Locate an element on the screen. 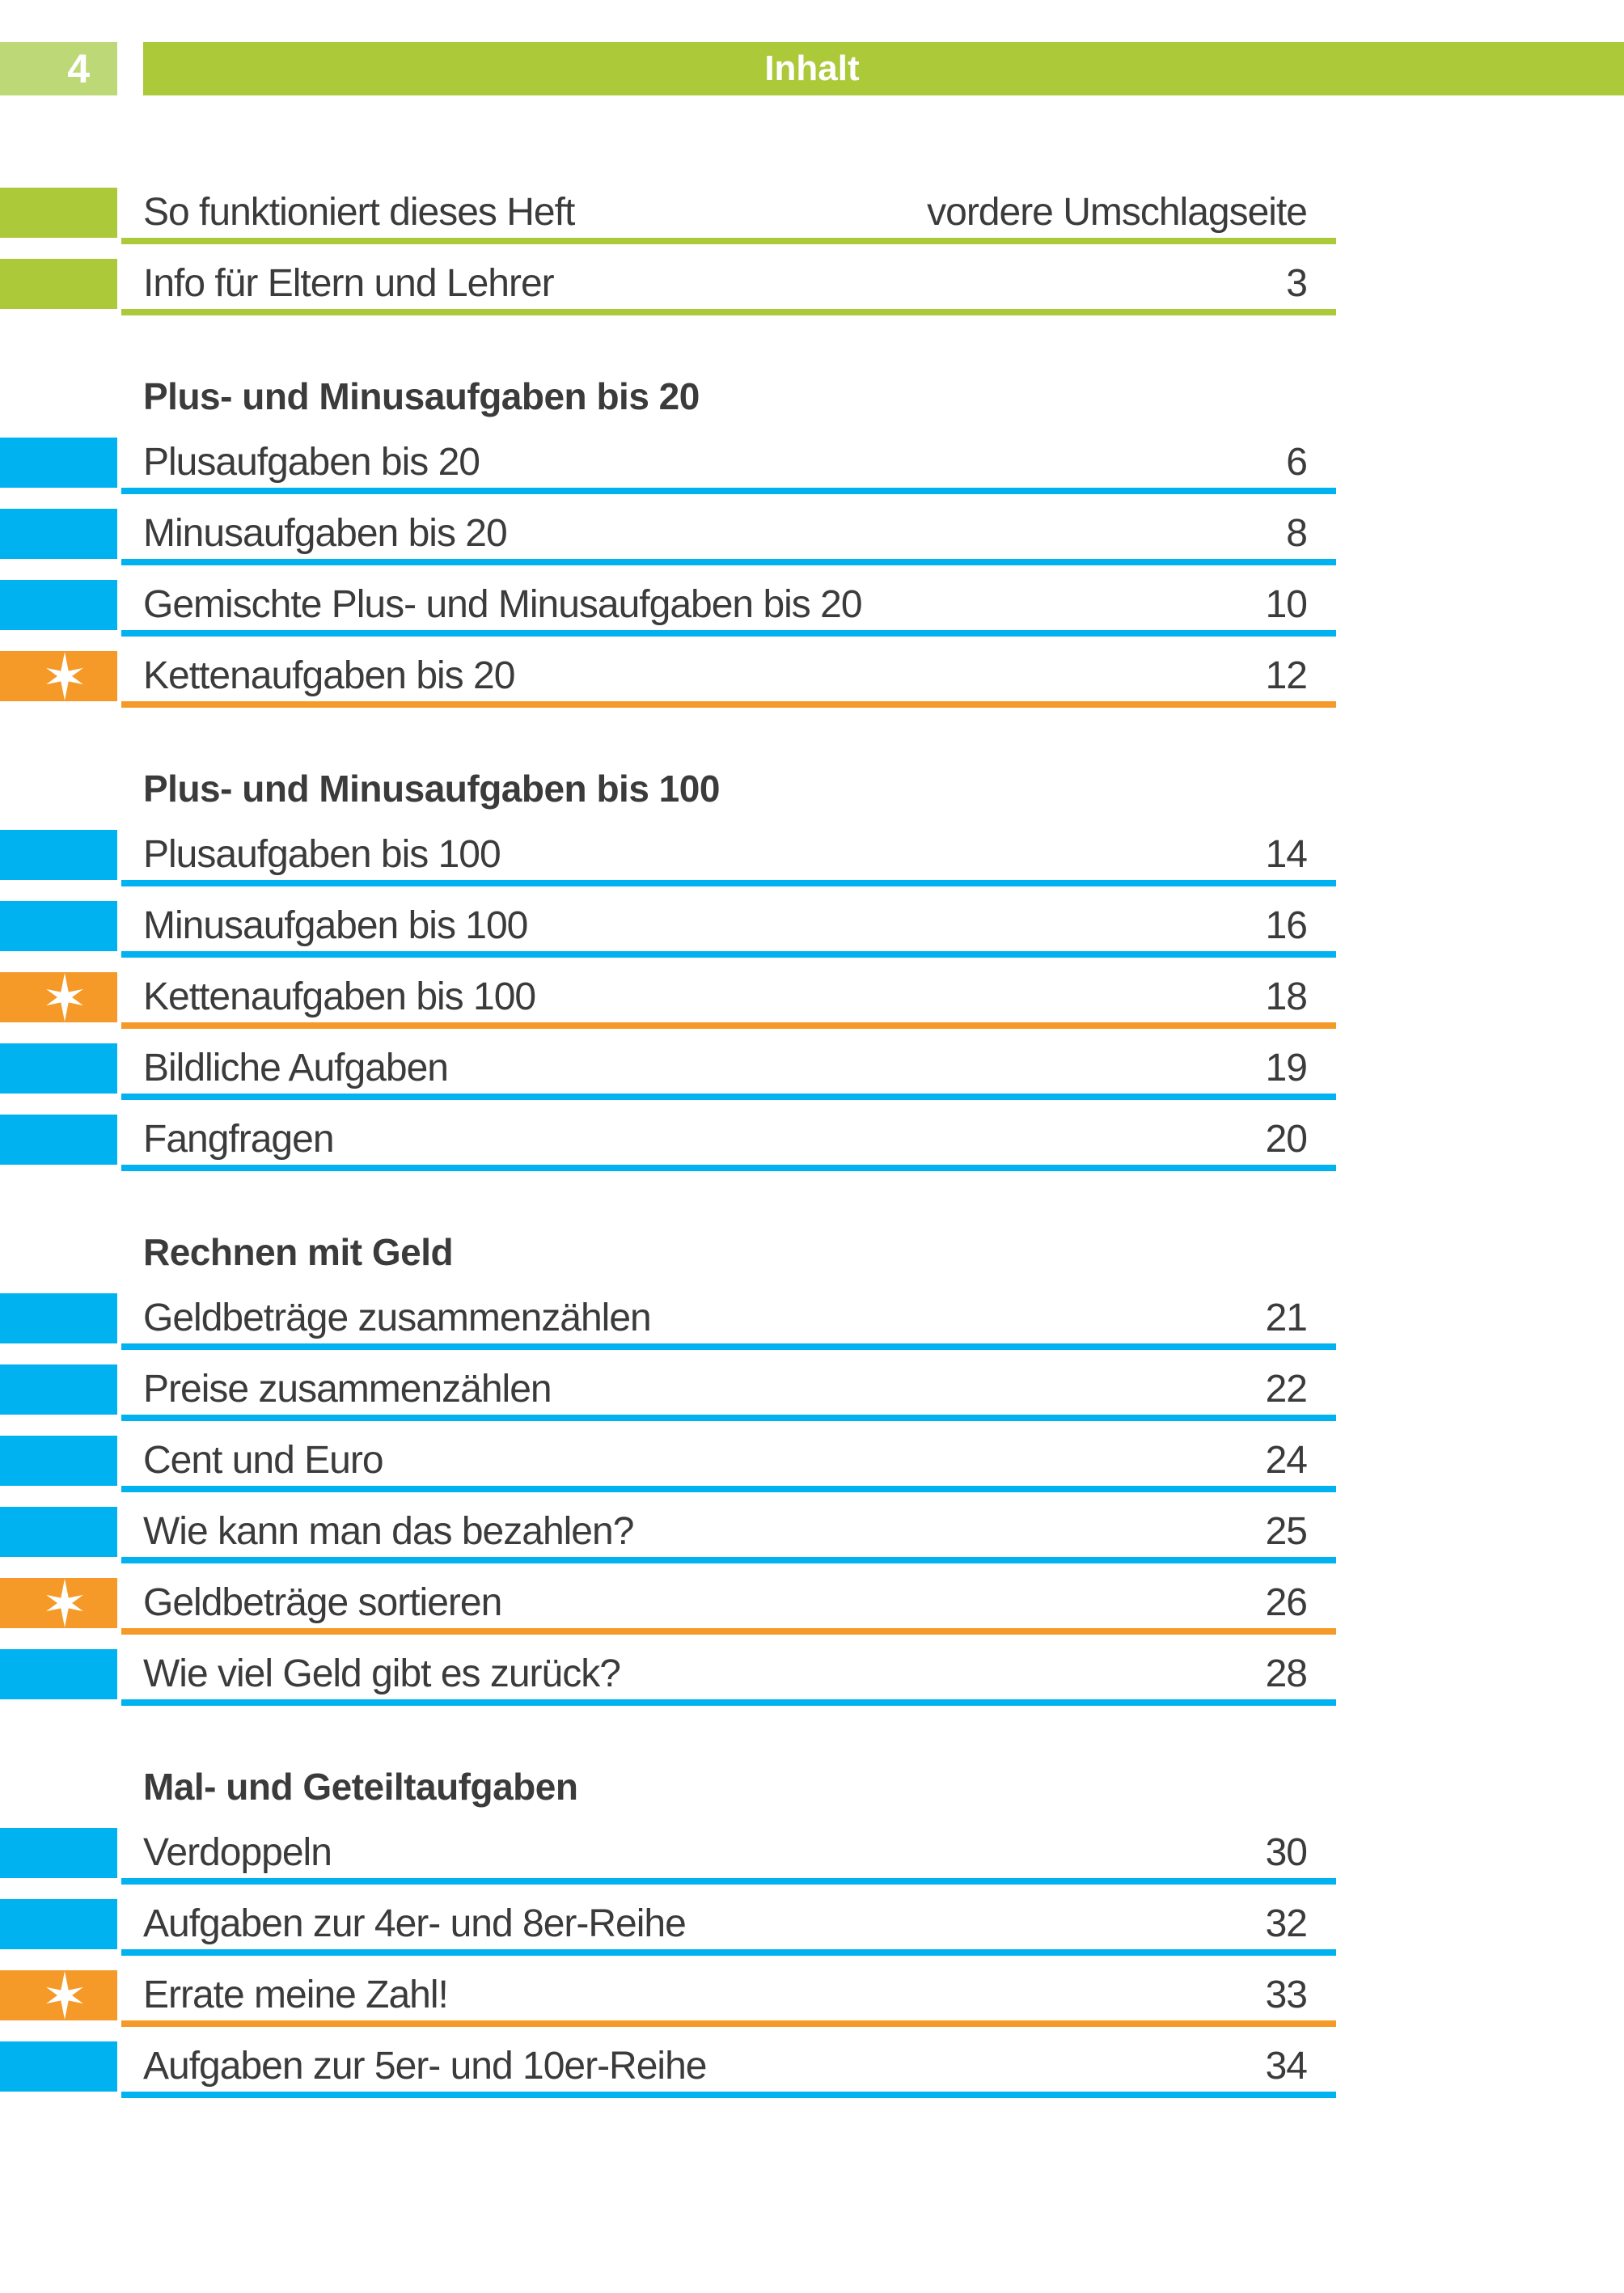 The width and height of the screenshot is (1624, 2293). row-label: Gemischte Plus- und Minusaufgaben bis 20 is located at coordinates (503, 604).